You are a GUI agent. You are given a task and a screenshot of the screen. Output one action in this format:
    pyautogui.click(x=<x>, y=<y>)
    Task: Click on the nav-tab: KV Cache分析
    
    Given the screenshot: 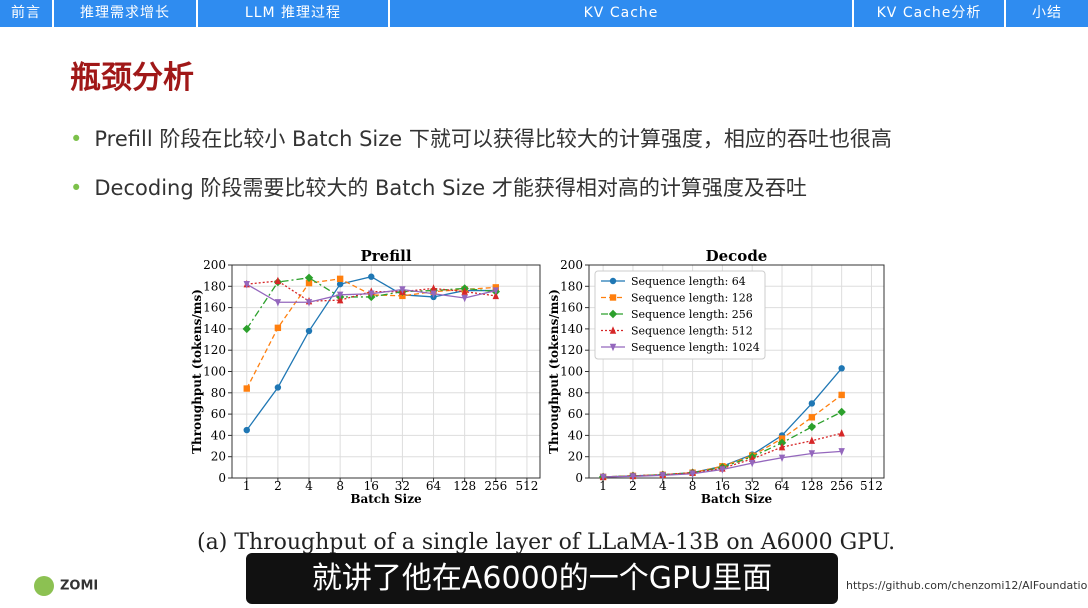 What is the action you would take?
    pyautogui.click(x=930, y=13)
    